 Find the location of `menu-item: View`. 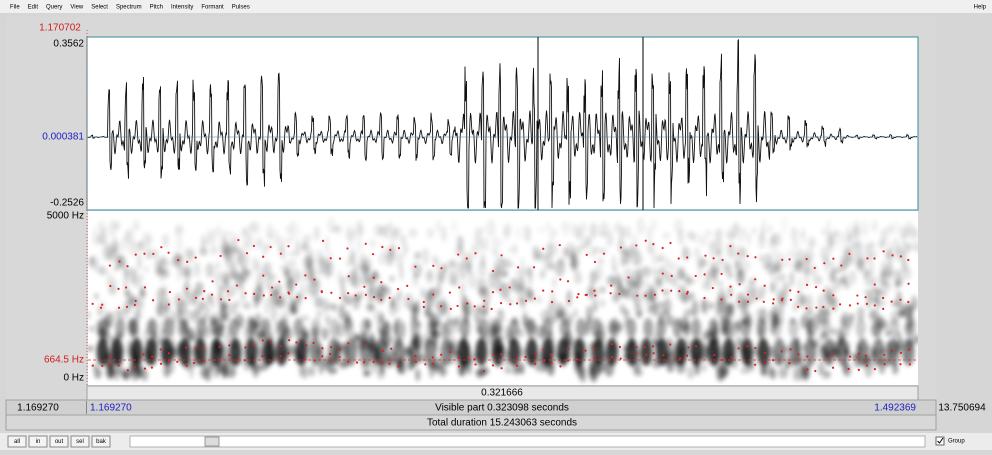

menu-item: View is located at coordinates (77, 8).